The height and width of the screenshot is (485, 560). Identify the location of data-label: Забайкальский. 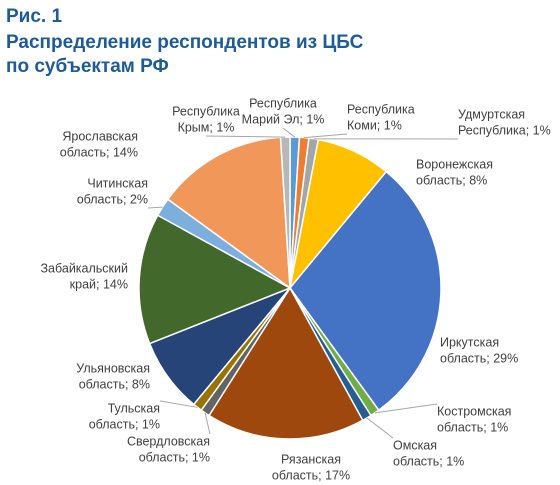
(85, 268).